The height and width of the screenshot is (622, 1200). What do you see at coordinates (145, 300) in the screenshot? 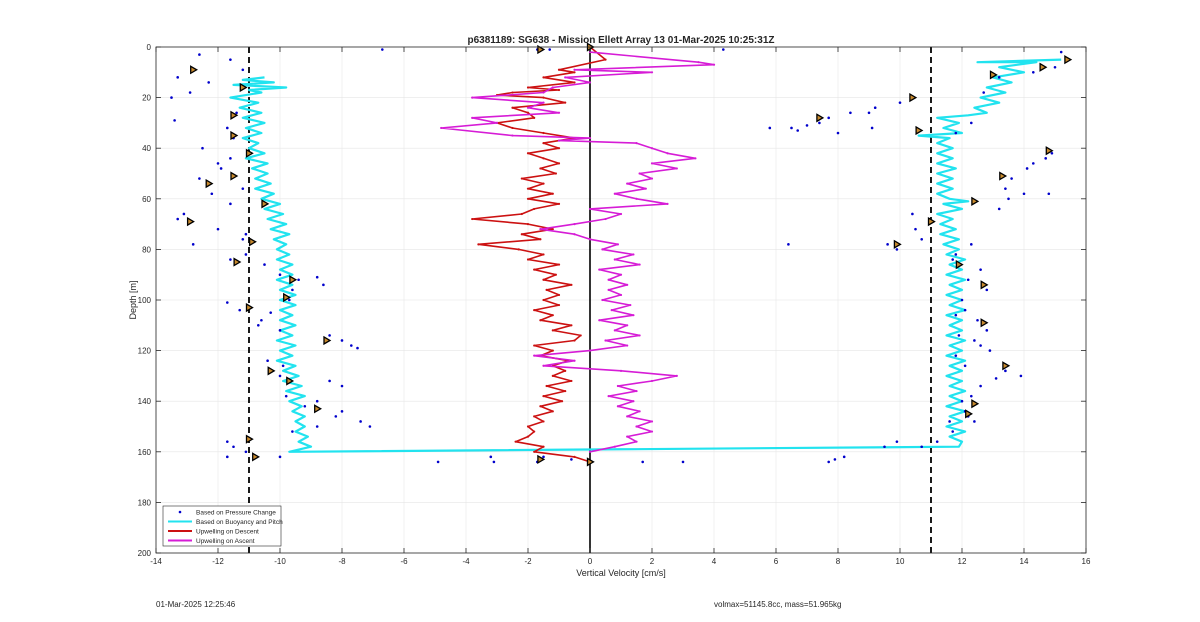
I see `y-tick-label: 100` at bounding box center [145, 300].